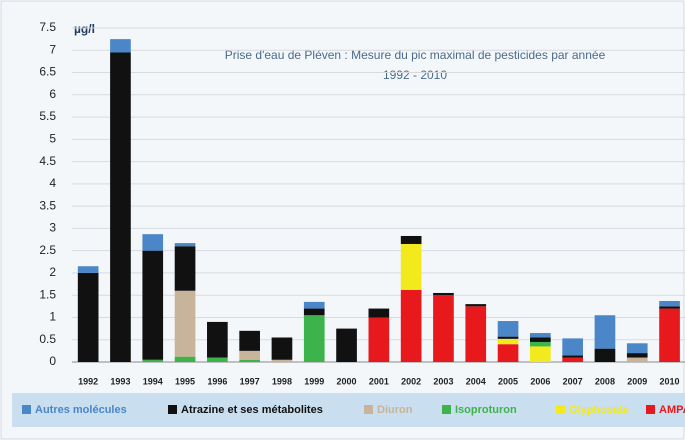 This screenshot has width=685, height=440. I want to click on x-tick-label: 1996, so click(217, 381).